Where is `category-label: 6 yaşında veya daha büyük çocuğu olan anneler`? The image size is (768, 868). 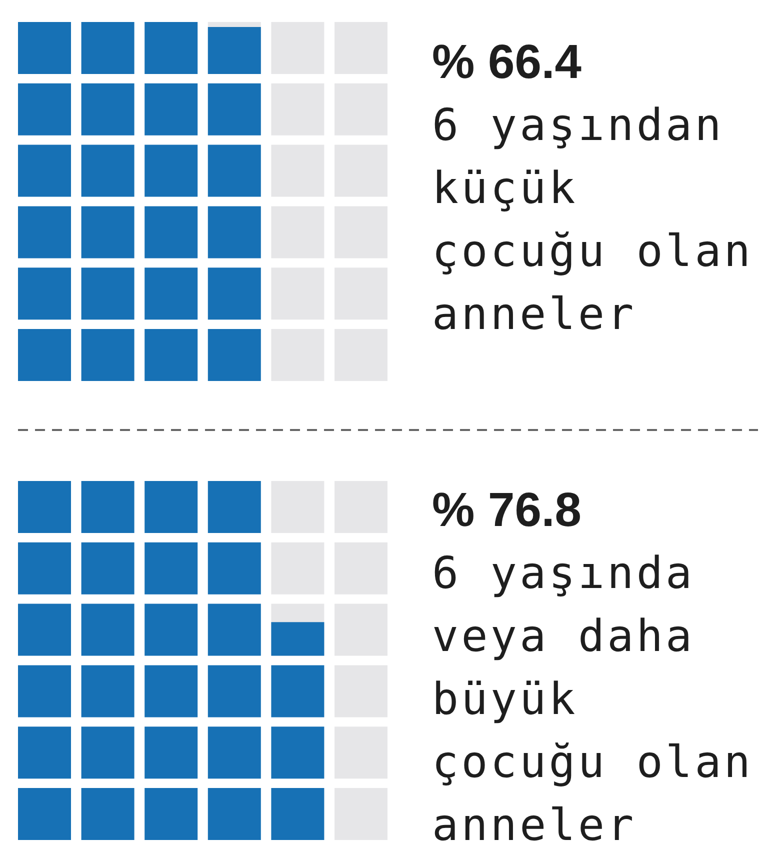 category-label: 6 yaşında veya daha büyük çocuğu olan anneler is located at coordinates (593, 699).